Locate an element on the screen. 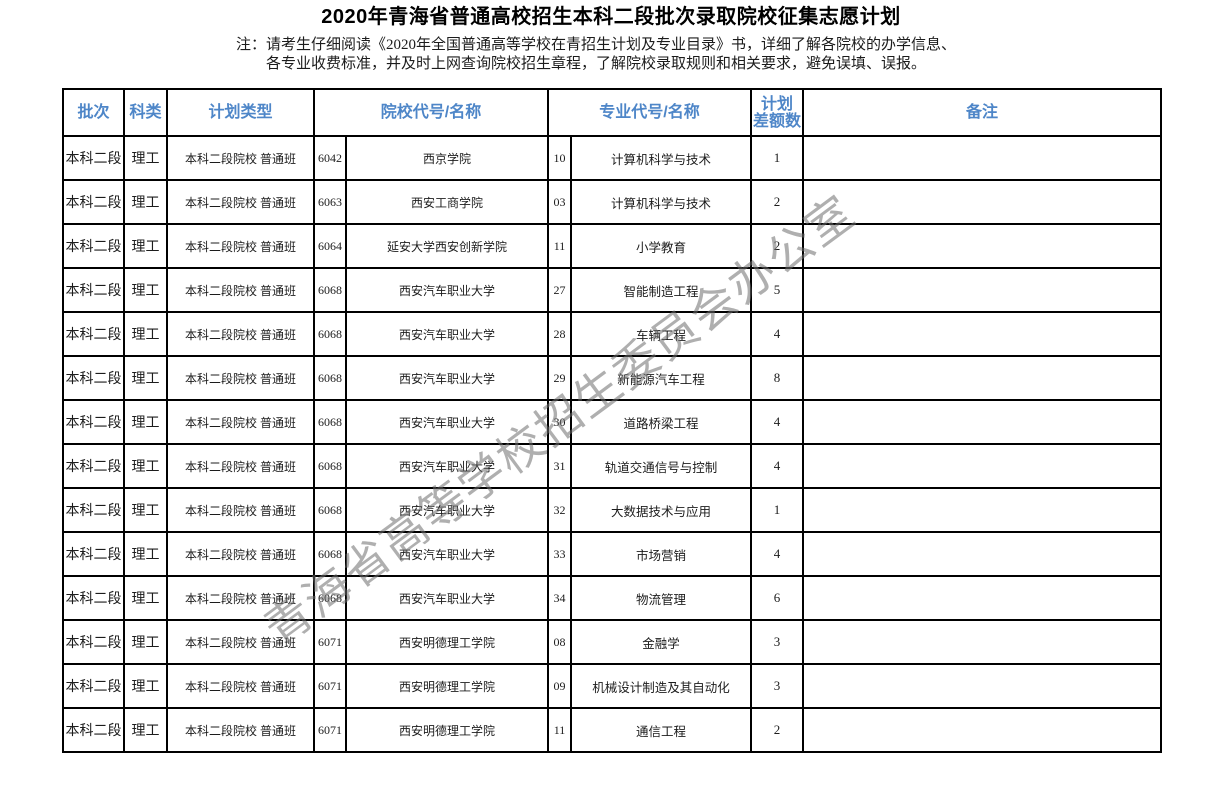  plan-gap-label-line1: 计划 is located at coordinates (777, 104).